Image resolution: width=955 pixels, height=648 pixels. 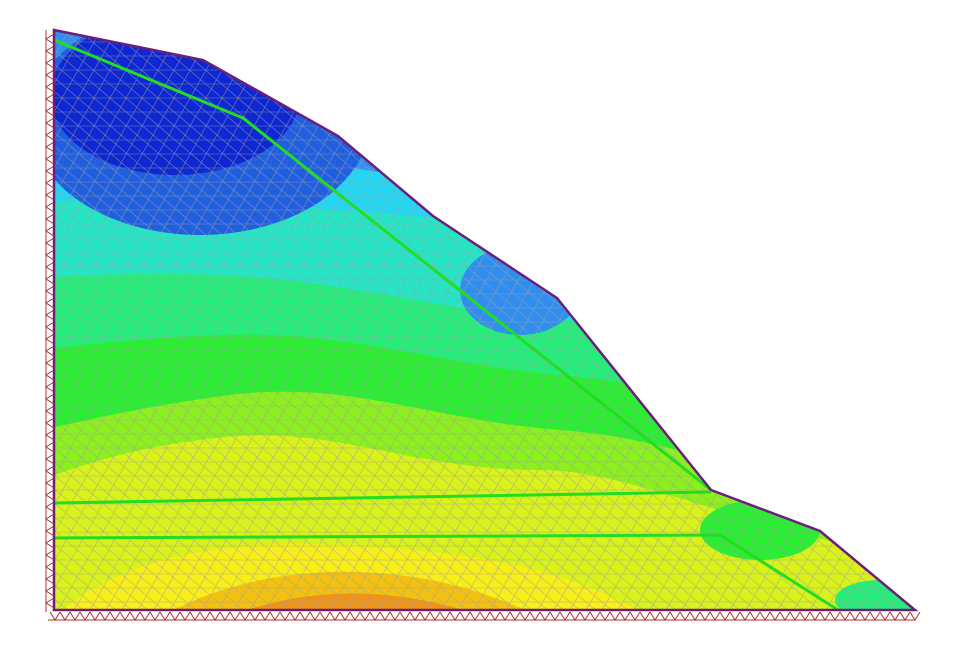 I want to click on left-roller-supports, so click(x=50, y=321).